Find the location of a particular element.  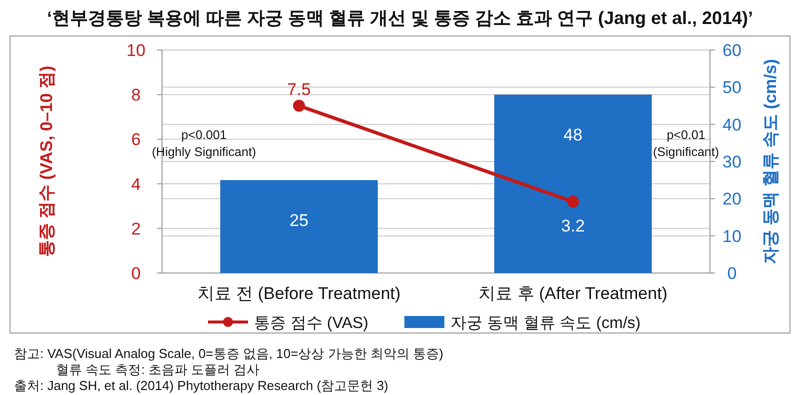

y-tick-label: 8 is located at coordinates (136, 95).